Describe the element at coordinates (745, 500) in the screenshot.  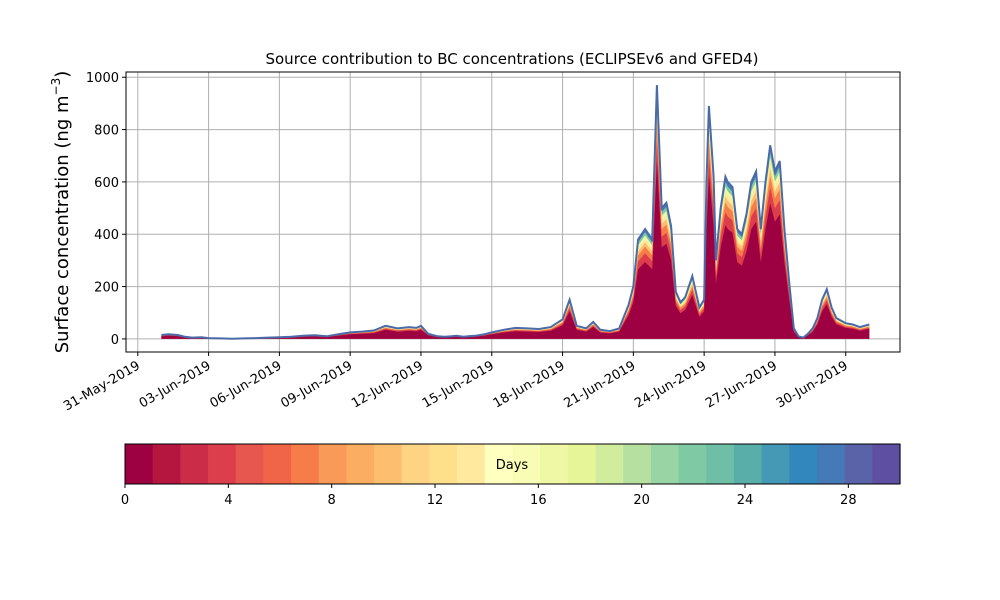
I see `colorbar-tick-label: 24` at that location.